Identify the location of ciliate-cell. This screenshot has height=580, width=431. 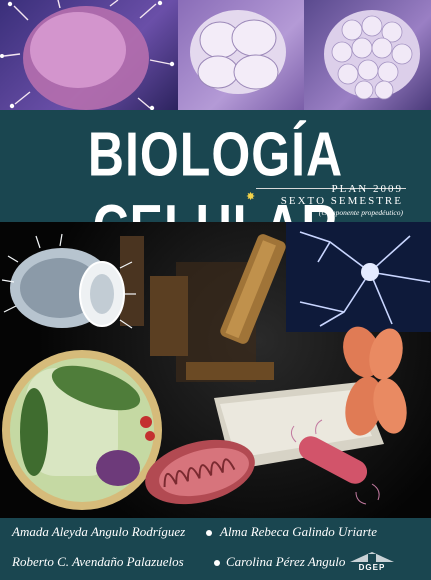
(68, 281).